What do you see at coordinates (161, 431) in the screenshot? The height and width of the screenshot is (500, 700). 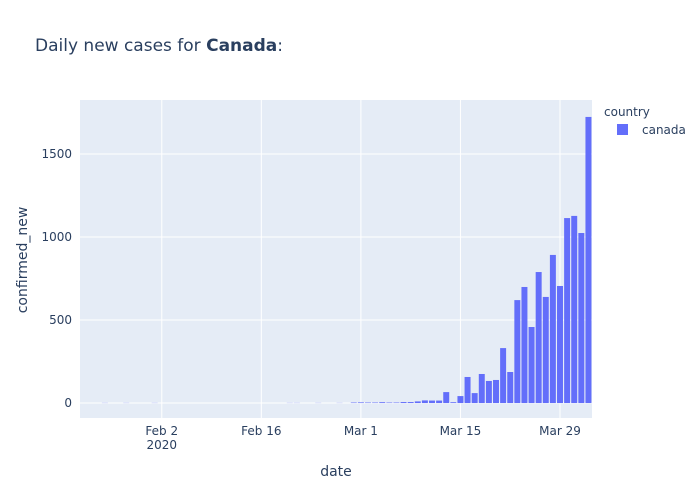 I see `x-tick-label: Feb 2` at bounding box center [161, 431].